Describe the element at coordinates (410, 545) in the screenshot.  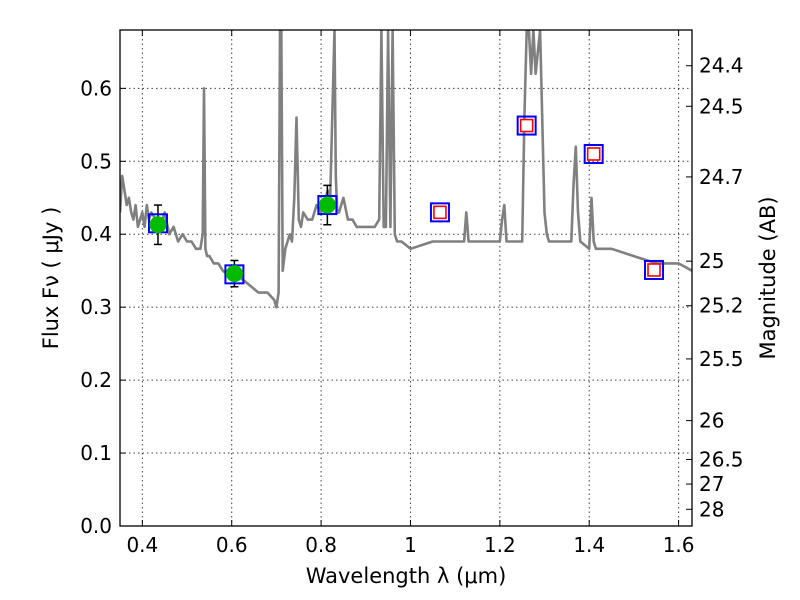
I see `x-tick-label: 1` at that location.